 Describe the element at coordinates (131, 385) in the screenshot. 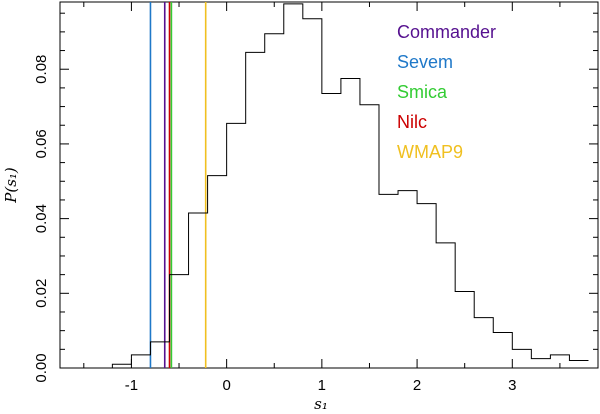

I see `x-tick-label: -1` at that location.